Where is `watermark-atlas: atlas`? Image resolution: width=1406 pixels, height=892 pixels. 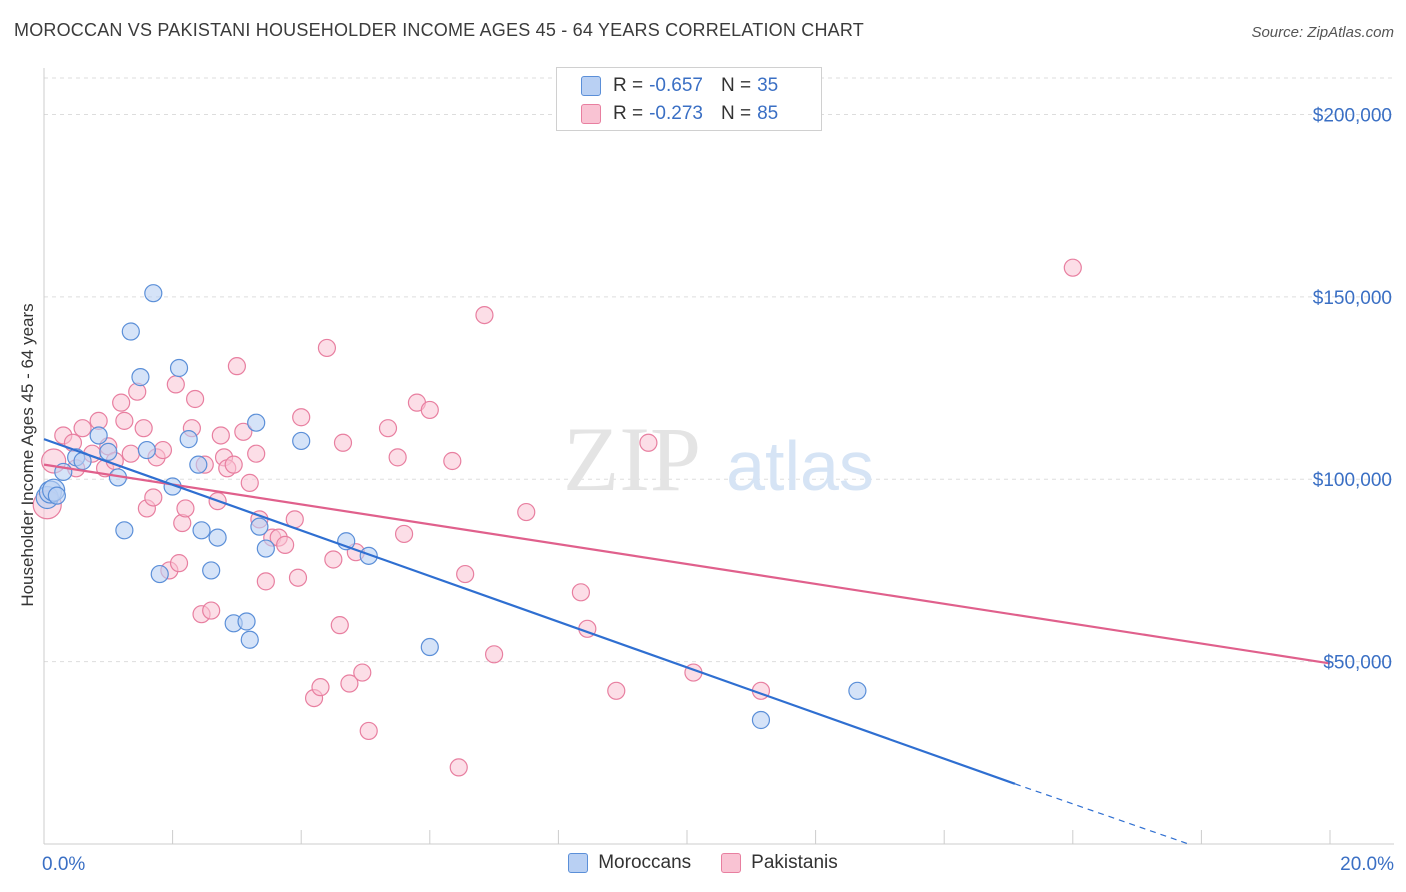 watermark-atlas: atlas is located at coordinates (800, 466).